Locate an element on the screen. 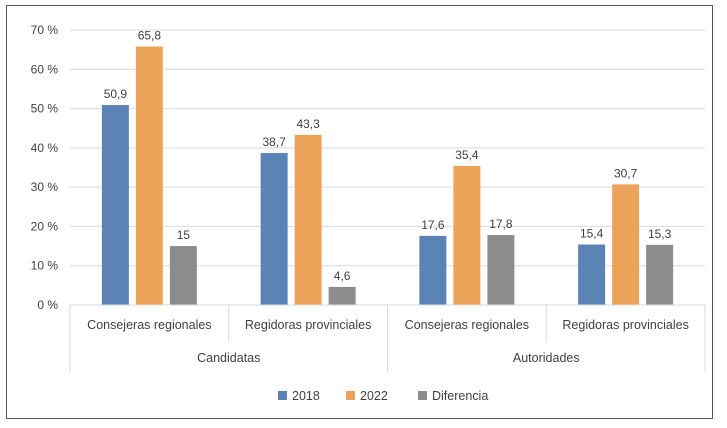 The width and height of the screenshot is (727, 428). y-axis-ticks: 0 % 10 % 20 % 30 % 40 % 50 % 60 % 70 % is located at coordinates (45, 167).